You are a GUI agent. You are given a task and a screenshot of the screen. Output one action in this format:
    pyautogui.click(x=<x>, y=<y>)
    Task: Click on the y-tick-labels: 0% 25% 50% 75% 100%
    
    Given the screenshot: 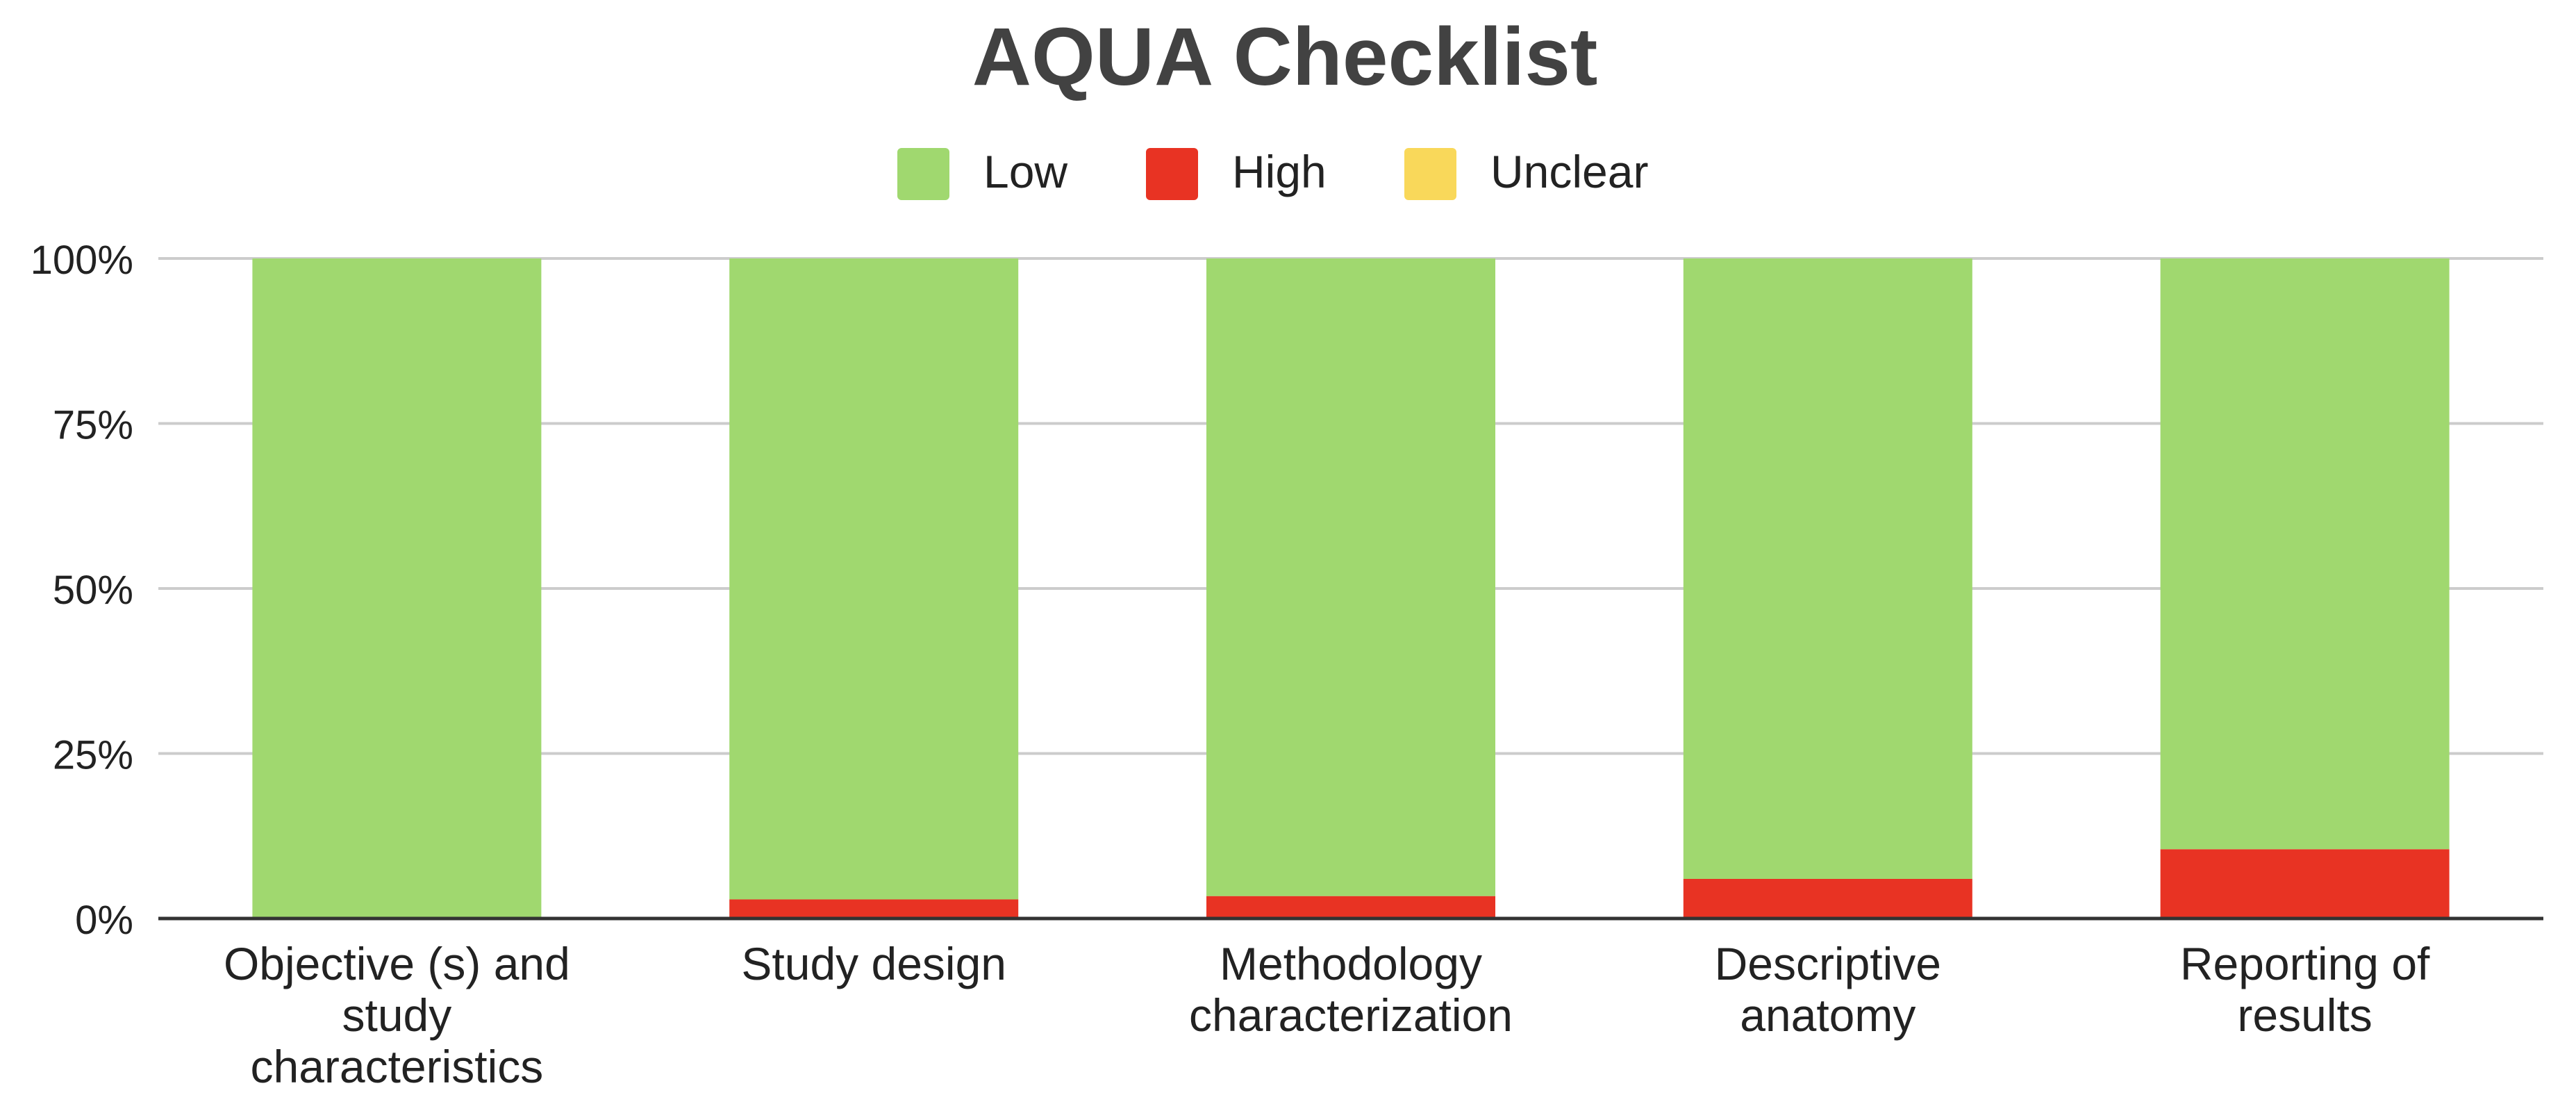 What is the action you would take?
    pyautogui.click(x=82, y=590)
    